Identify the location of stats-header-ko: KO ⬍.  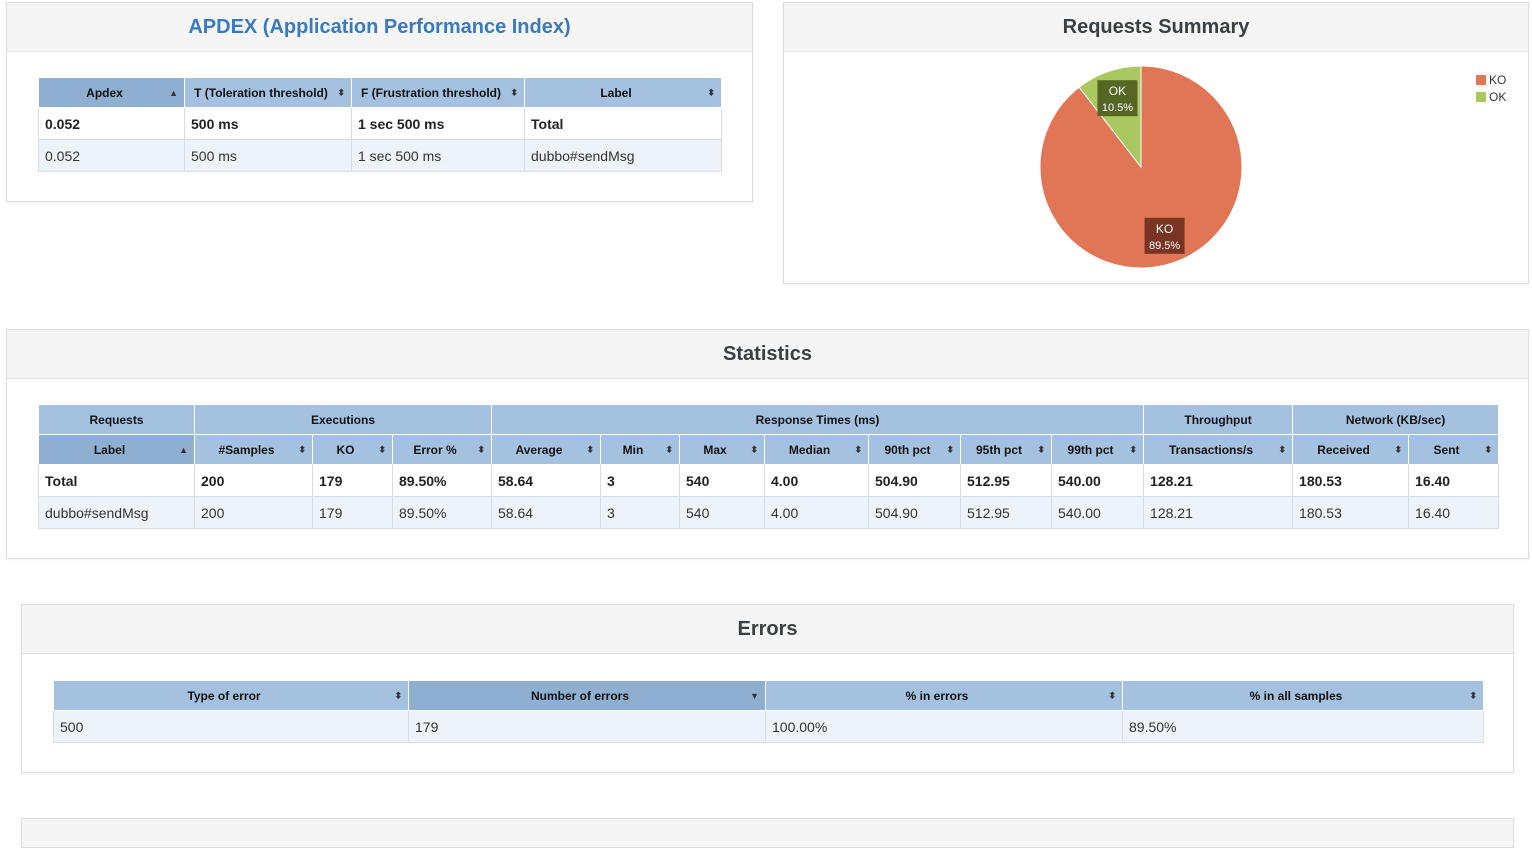
(352, 449).